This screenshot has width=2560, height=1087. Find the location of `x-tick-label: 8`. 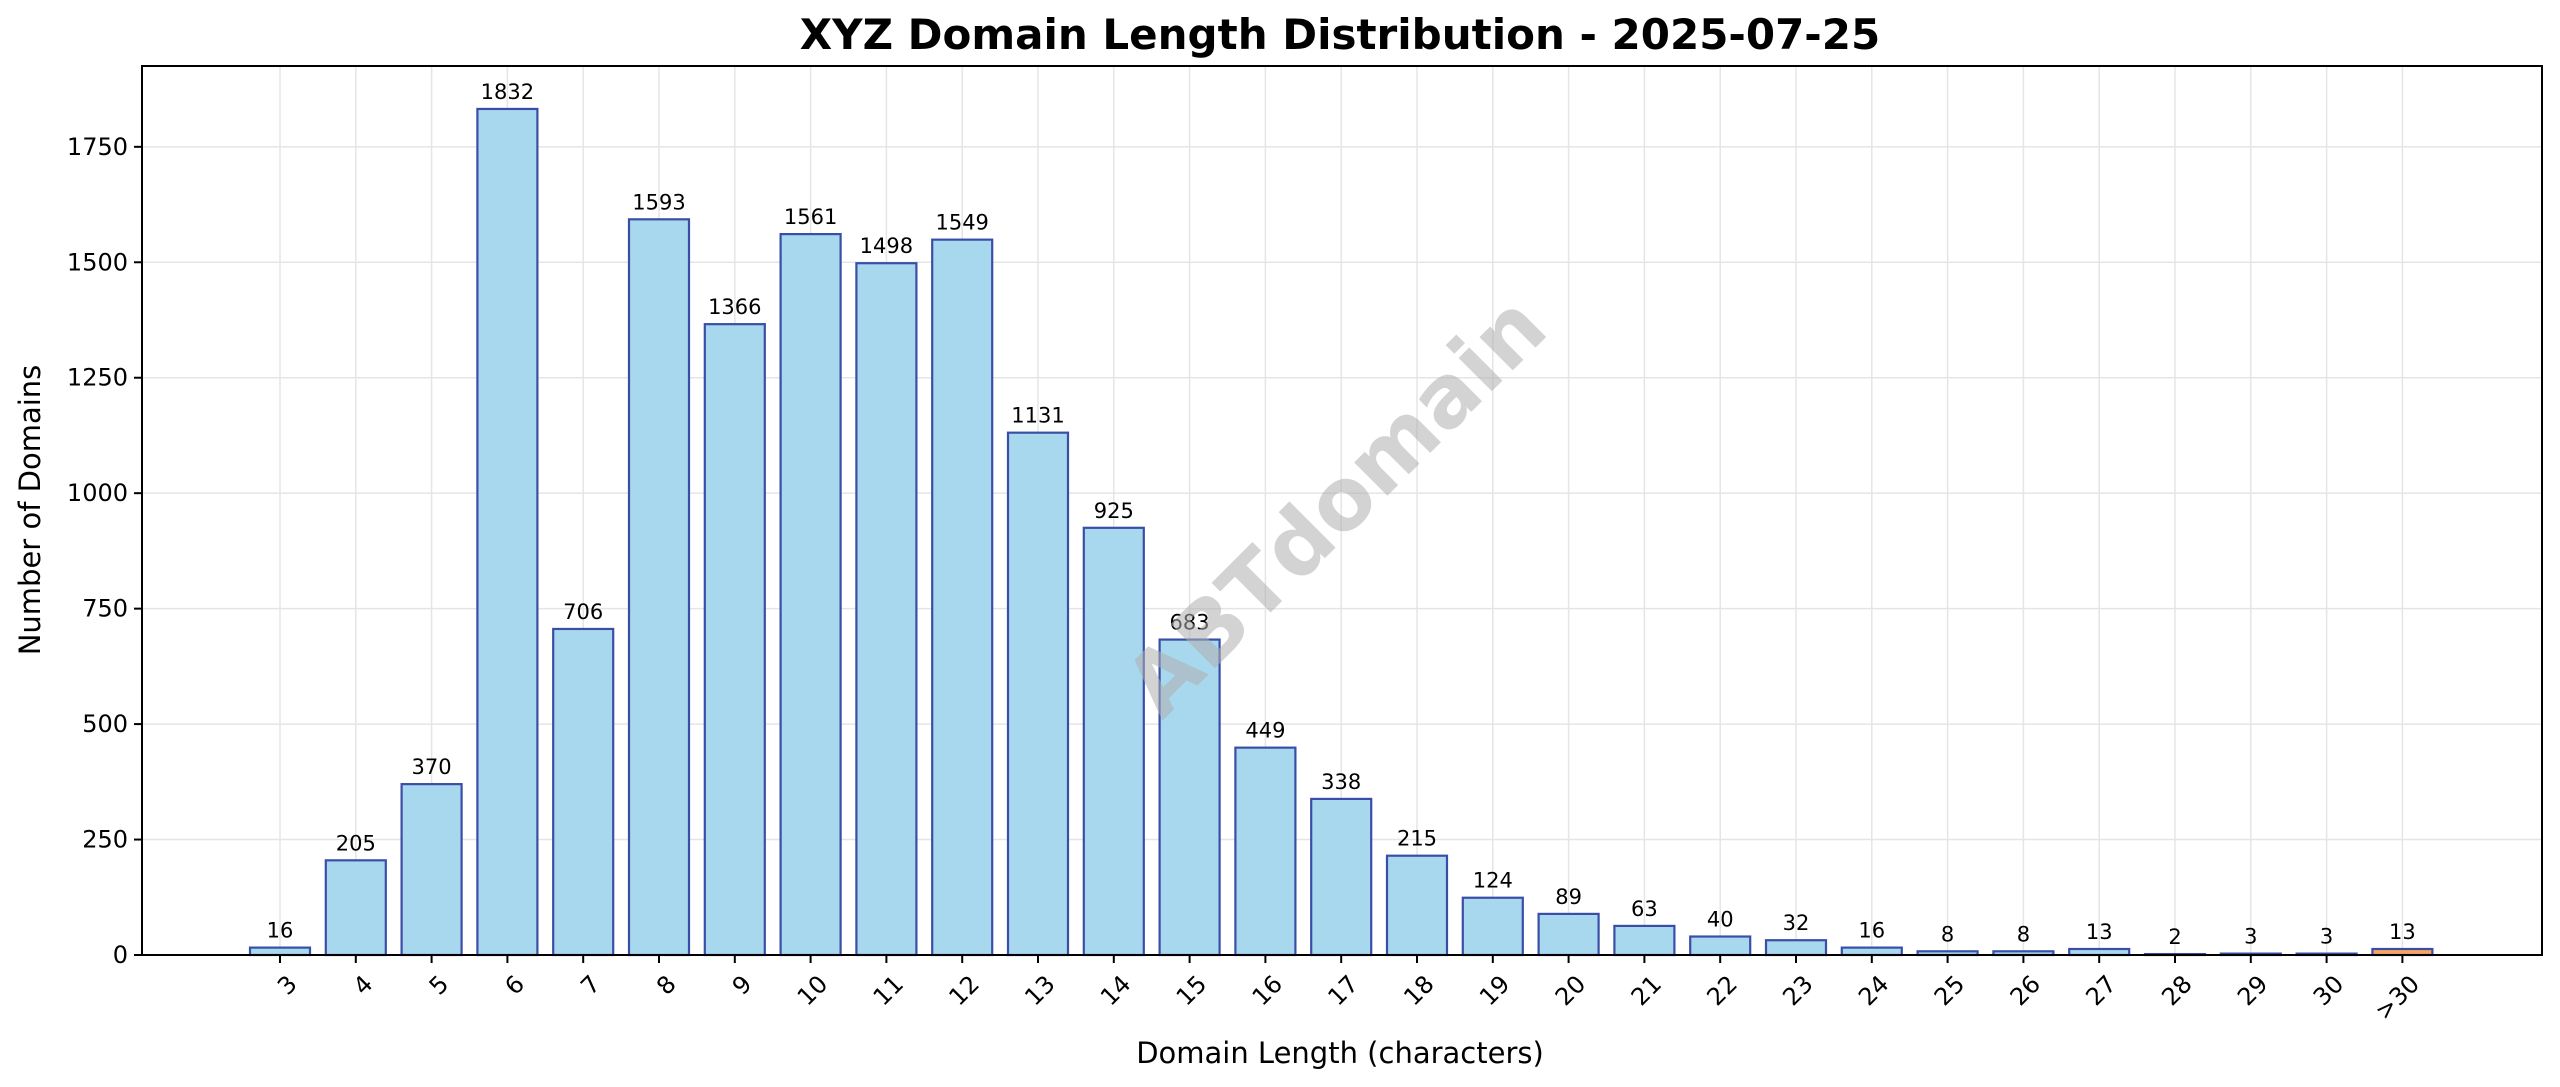

x-tick-label: 8 is located at coordinates (666, 985).